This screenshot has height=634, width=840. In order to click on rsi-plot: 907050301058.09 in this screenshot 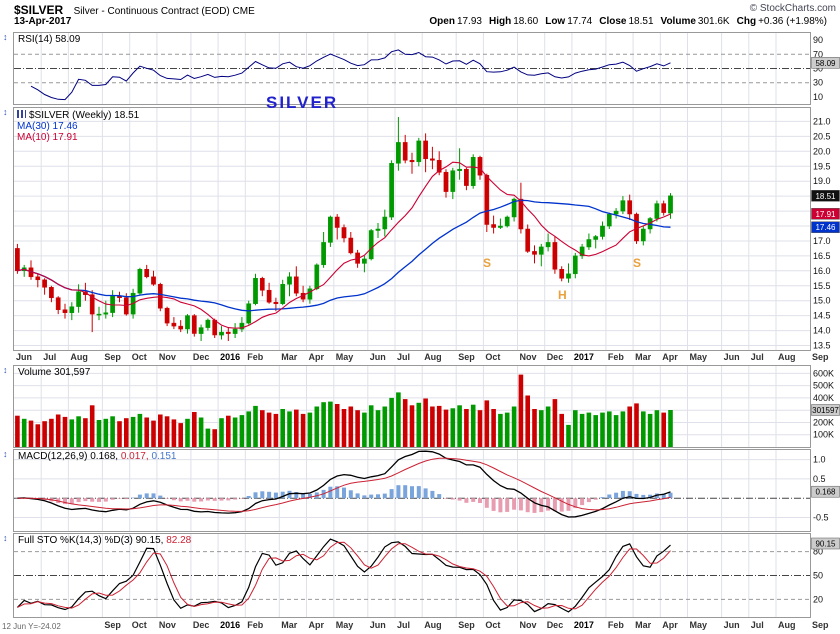, I will do `click(426, 68)`.